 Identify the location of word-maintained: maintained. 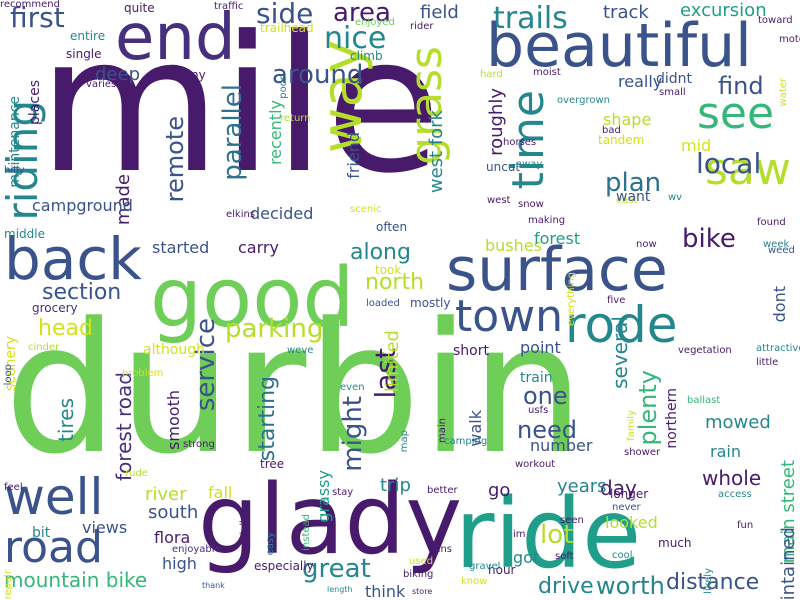
(788, 563).